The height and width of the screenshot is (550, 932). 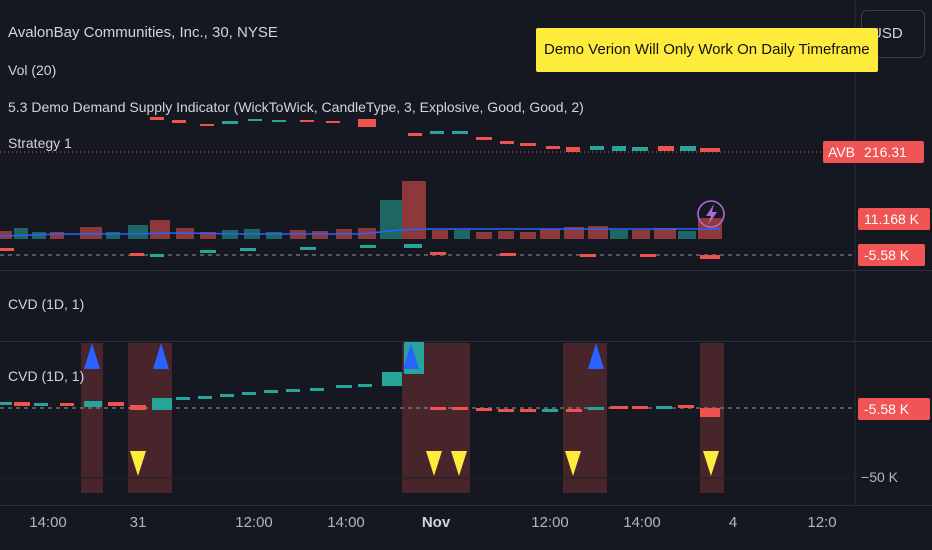 I want to click on cvd-bottom-legend: CVD (1D, 1), so click(x=46, y=376).